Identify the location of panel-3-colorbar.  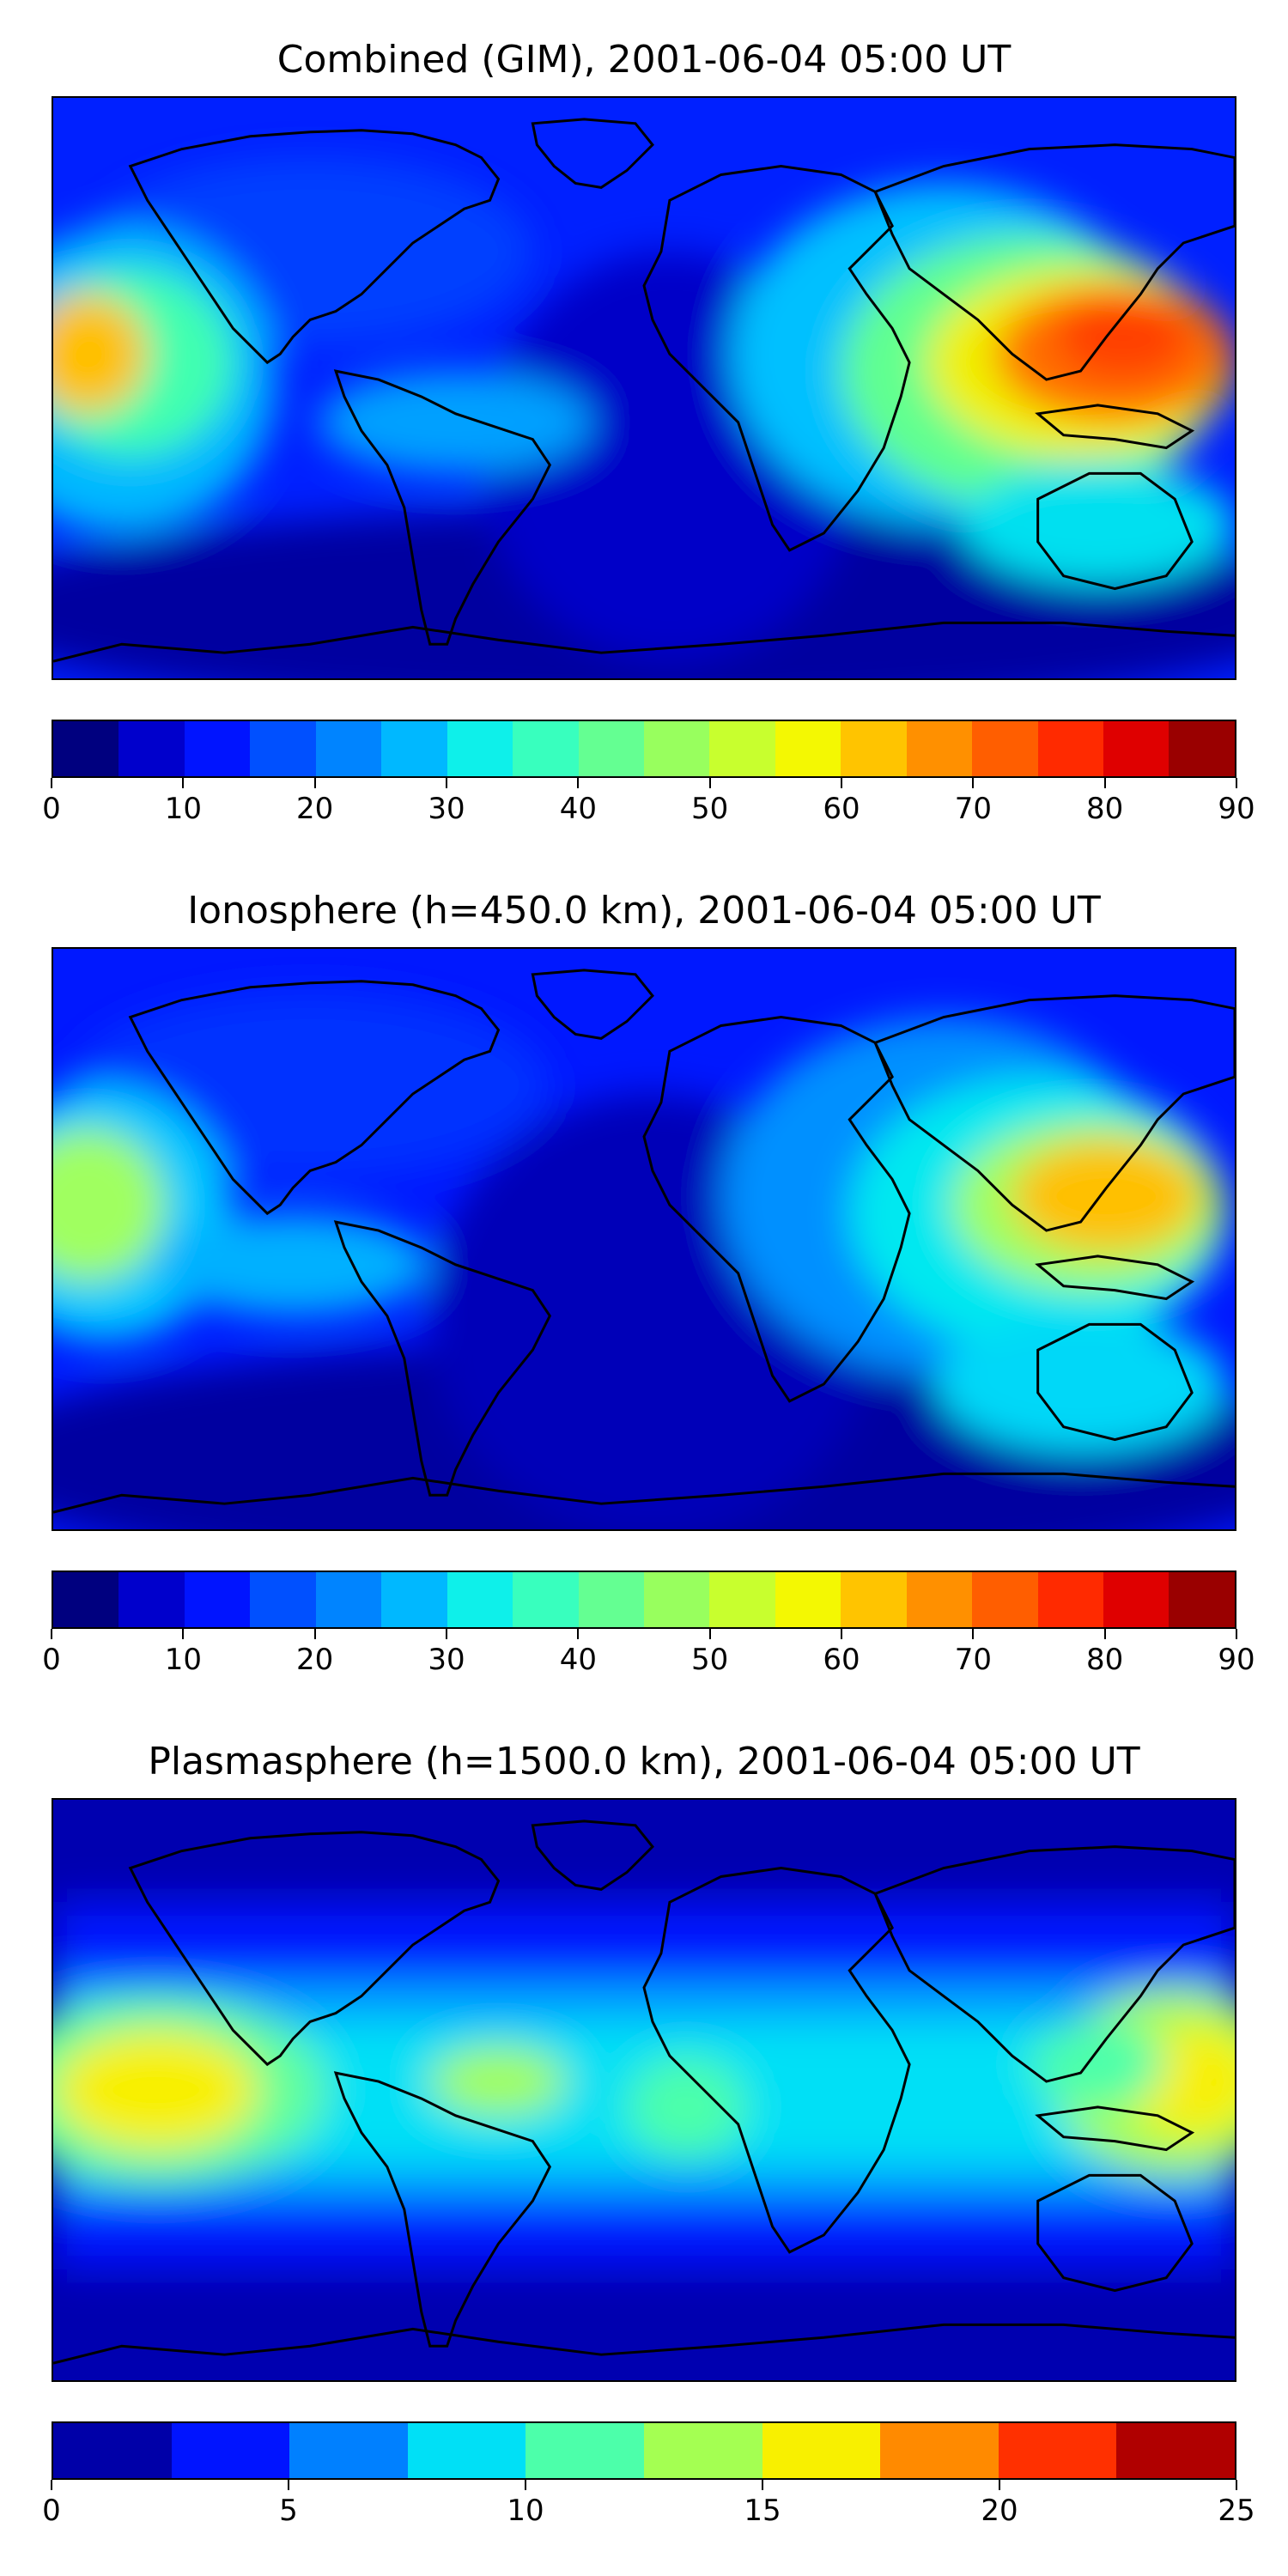
(644, 2450).